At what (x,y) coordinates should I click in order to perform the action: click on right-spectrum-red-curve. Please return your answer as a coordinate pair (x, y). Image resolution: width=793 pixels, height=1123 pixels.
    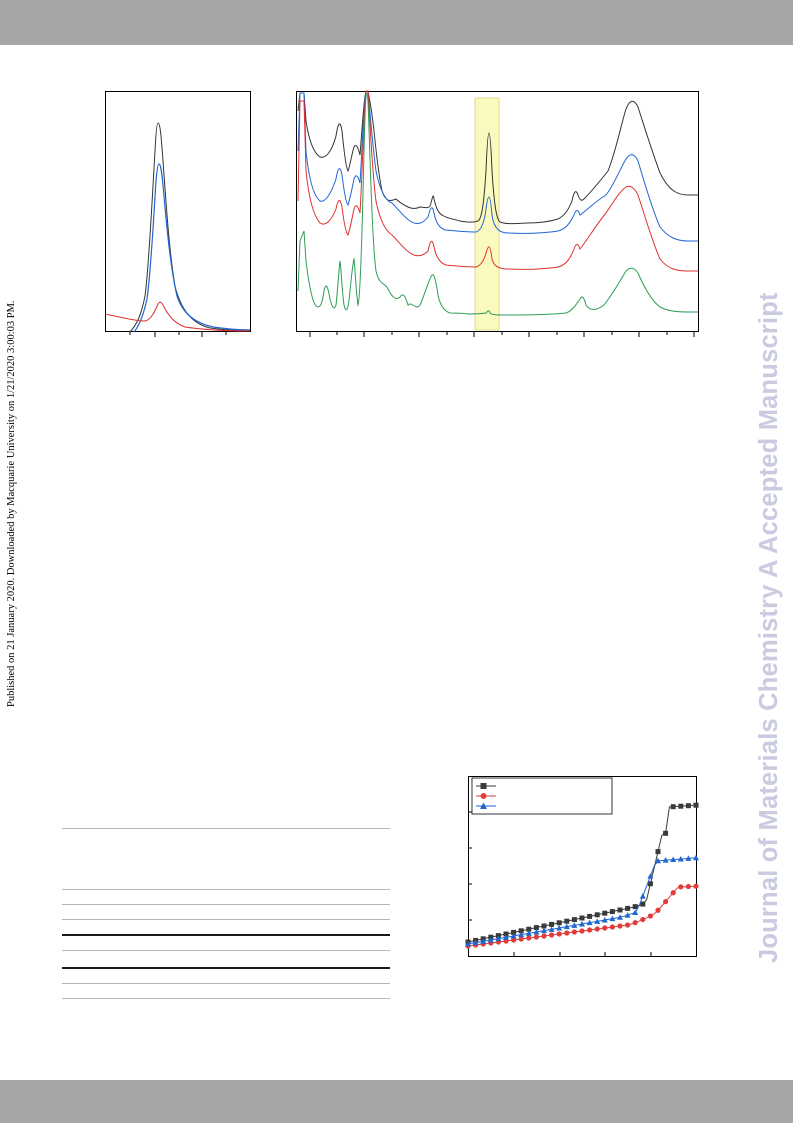
    Looking at the image, I should click on (497, 181).